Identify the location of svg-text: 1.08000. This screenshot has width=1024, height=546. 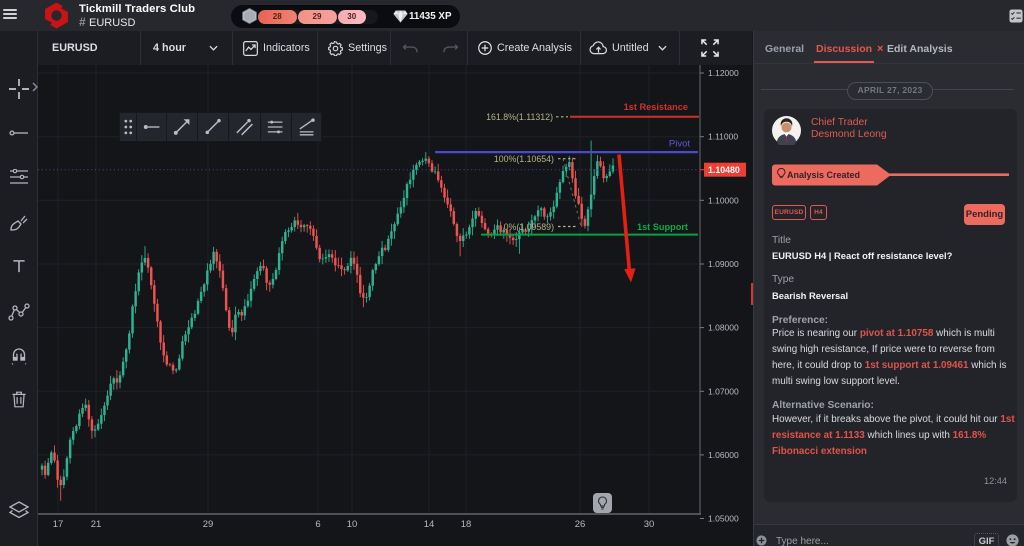
(723, 328).